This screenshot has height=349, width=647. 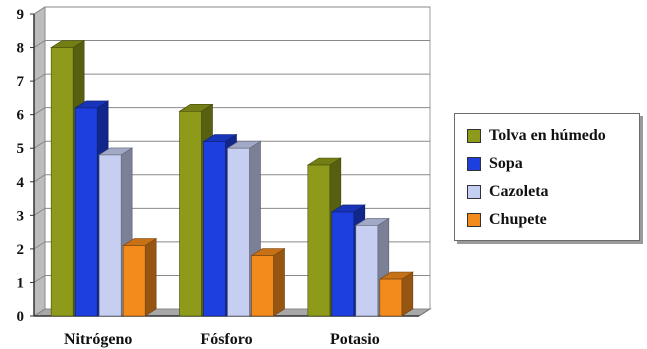 I want to click on y-tick-label: 0, so click(x=21, y=317).